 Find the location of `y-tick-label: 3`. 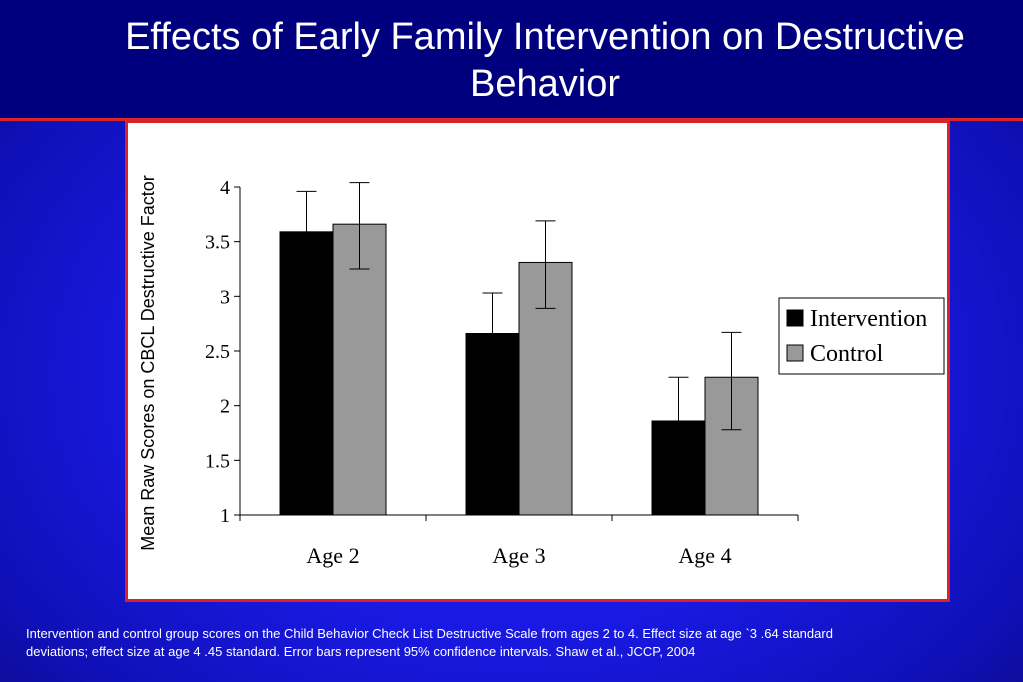

y-tick-label: 3 is located at coordinates (225, 297).